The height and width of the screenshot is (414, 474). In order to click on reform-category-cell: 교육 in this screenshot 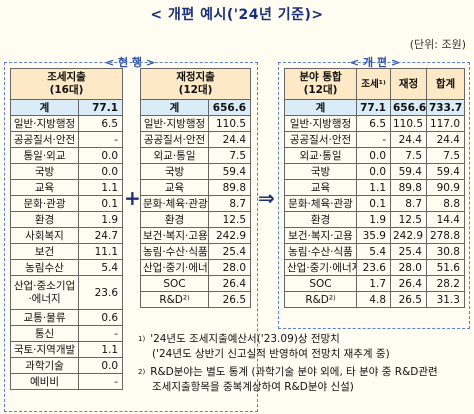, I will do `click(320, 187)`.